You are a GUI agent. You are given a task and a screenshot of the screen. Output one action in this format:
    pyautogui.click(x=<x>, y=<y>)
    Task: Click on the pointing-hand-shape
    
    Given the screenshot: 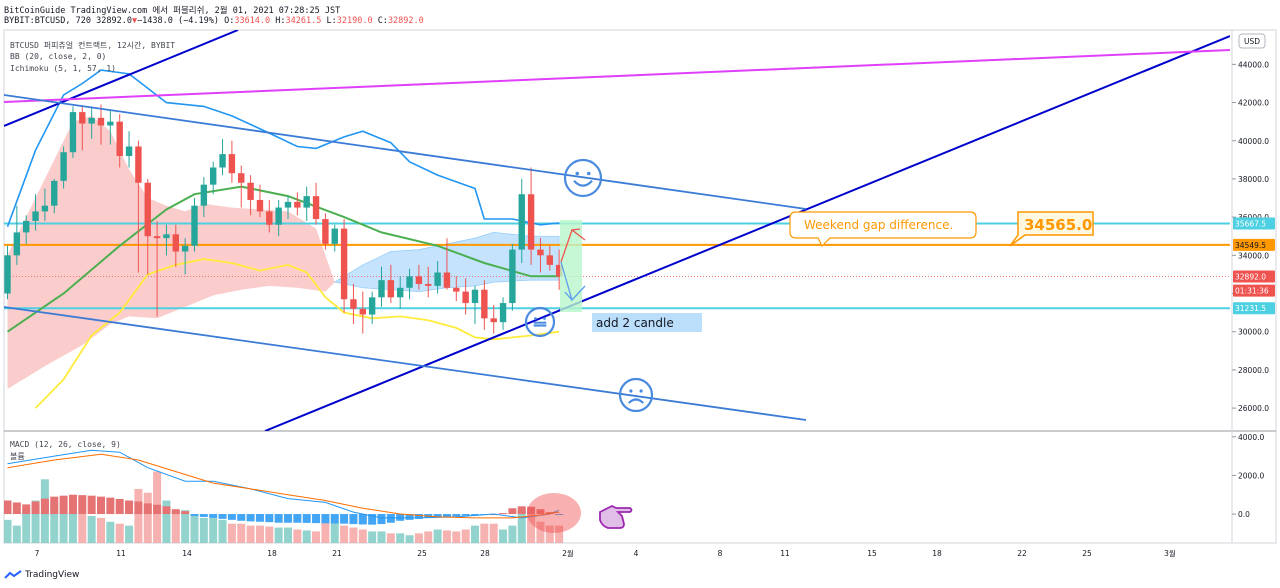 What is the action you would take?
    pyautogui.click(x=616, y=516)
    